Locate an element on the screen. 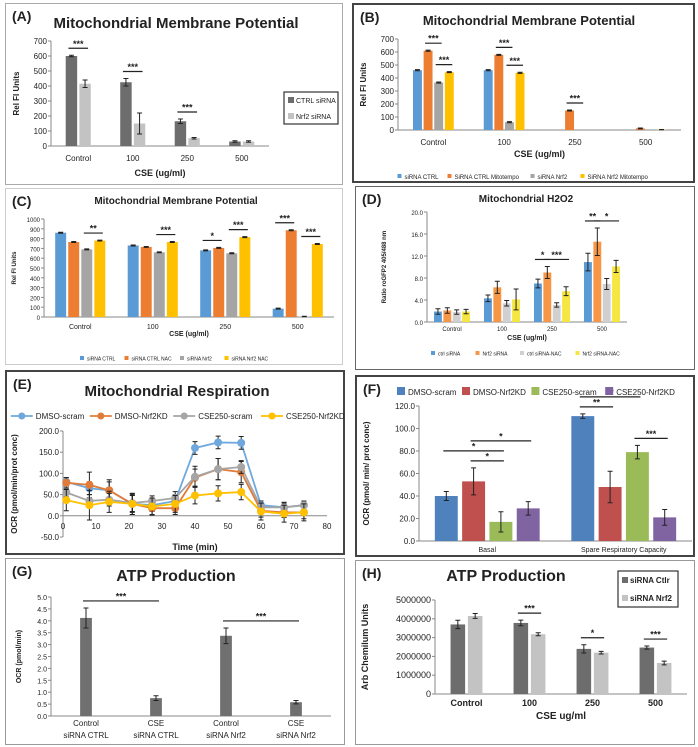  x-axis-label: CSE (ug/ml) is located at coordinates (189, 334).